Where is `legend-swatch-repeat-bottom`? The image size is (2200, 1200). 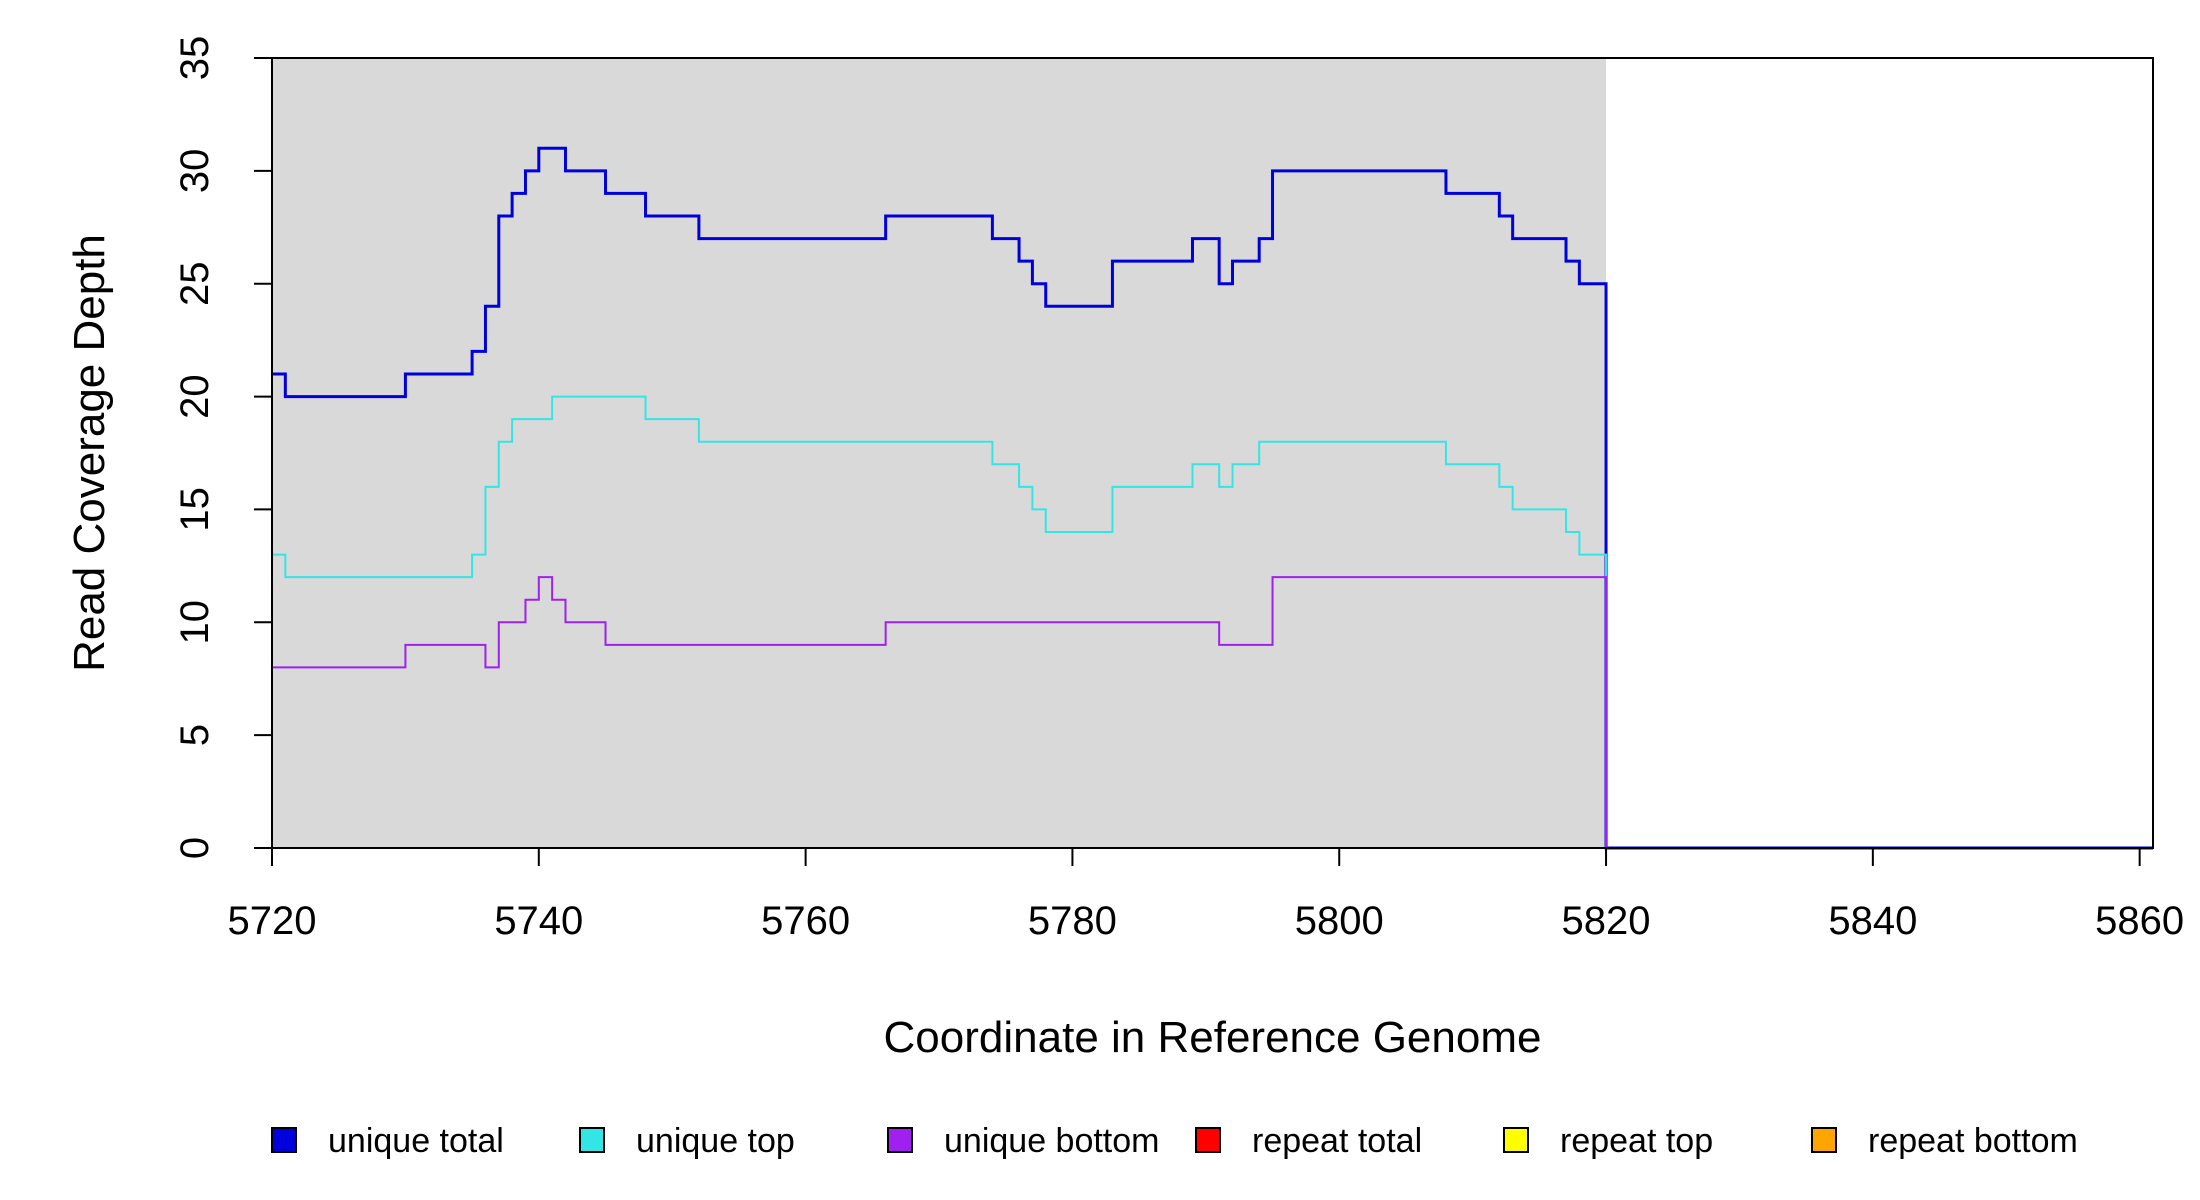
legend-swatch-repeat-bottom is located at coordinates (1824, 1140).